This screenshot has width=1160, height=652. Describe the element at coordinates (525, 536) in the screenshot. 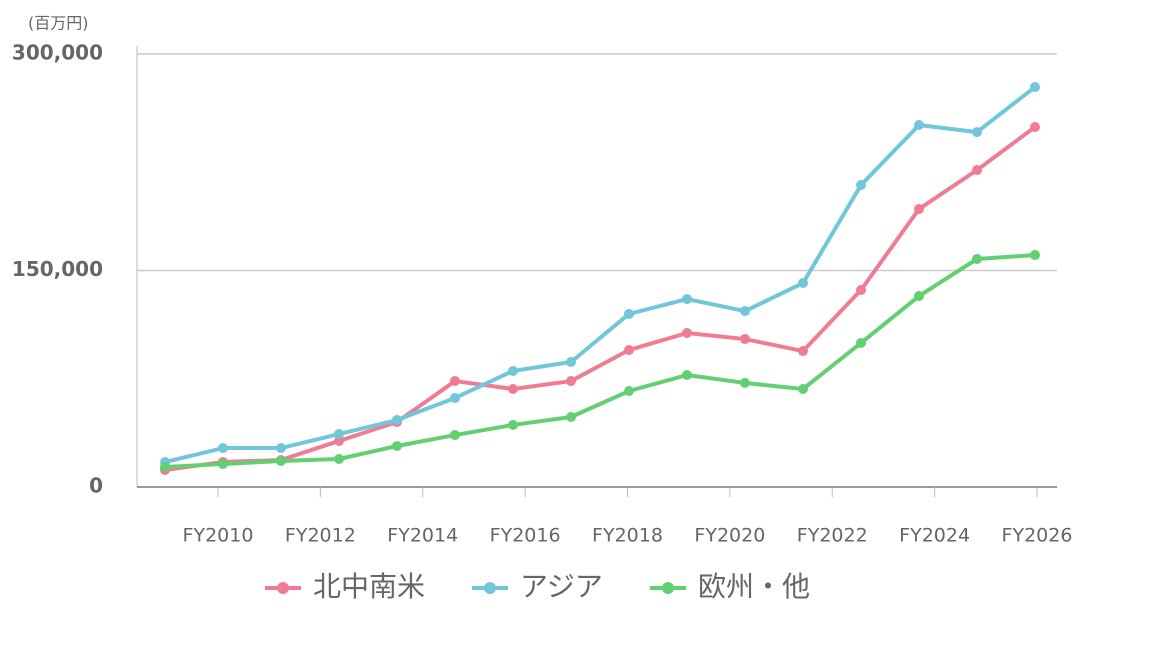

I see `x-tick-label: FY2016` at that location.